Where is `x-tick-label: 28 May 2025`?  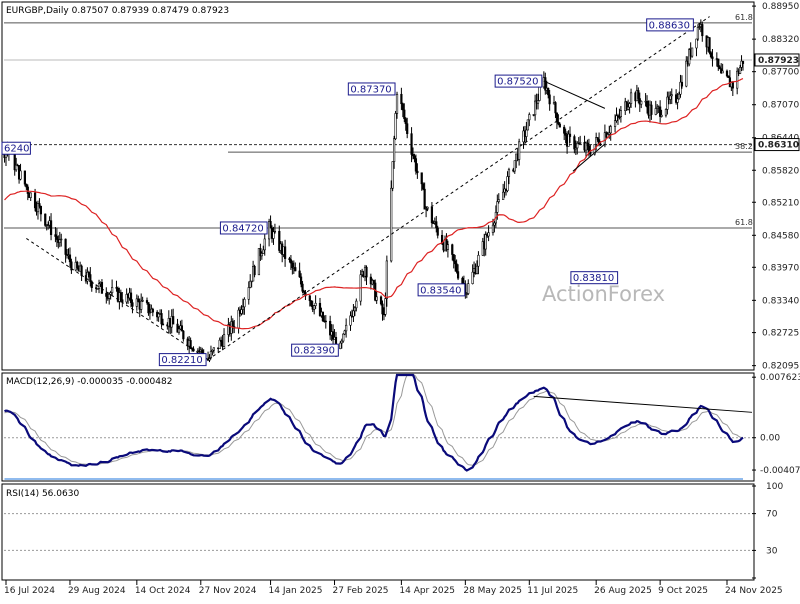 x-tick-label: 28 May 2025 is located at coordinates (492, 591).